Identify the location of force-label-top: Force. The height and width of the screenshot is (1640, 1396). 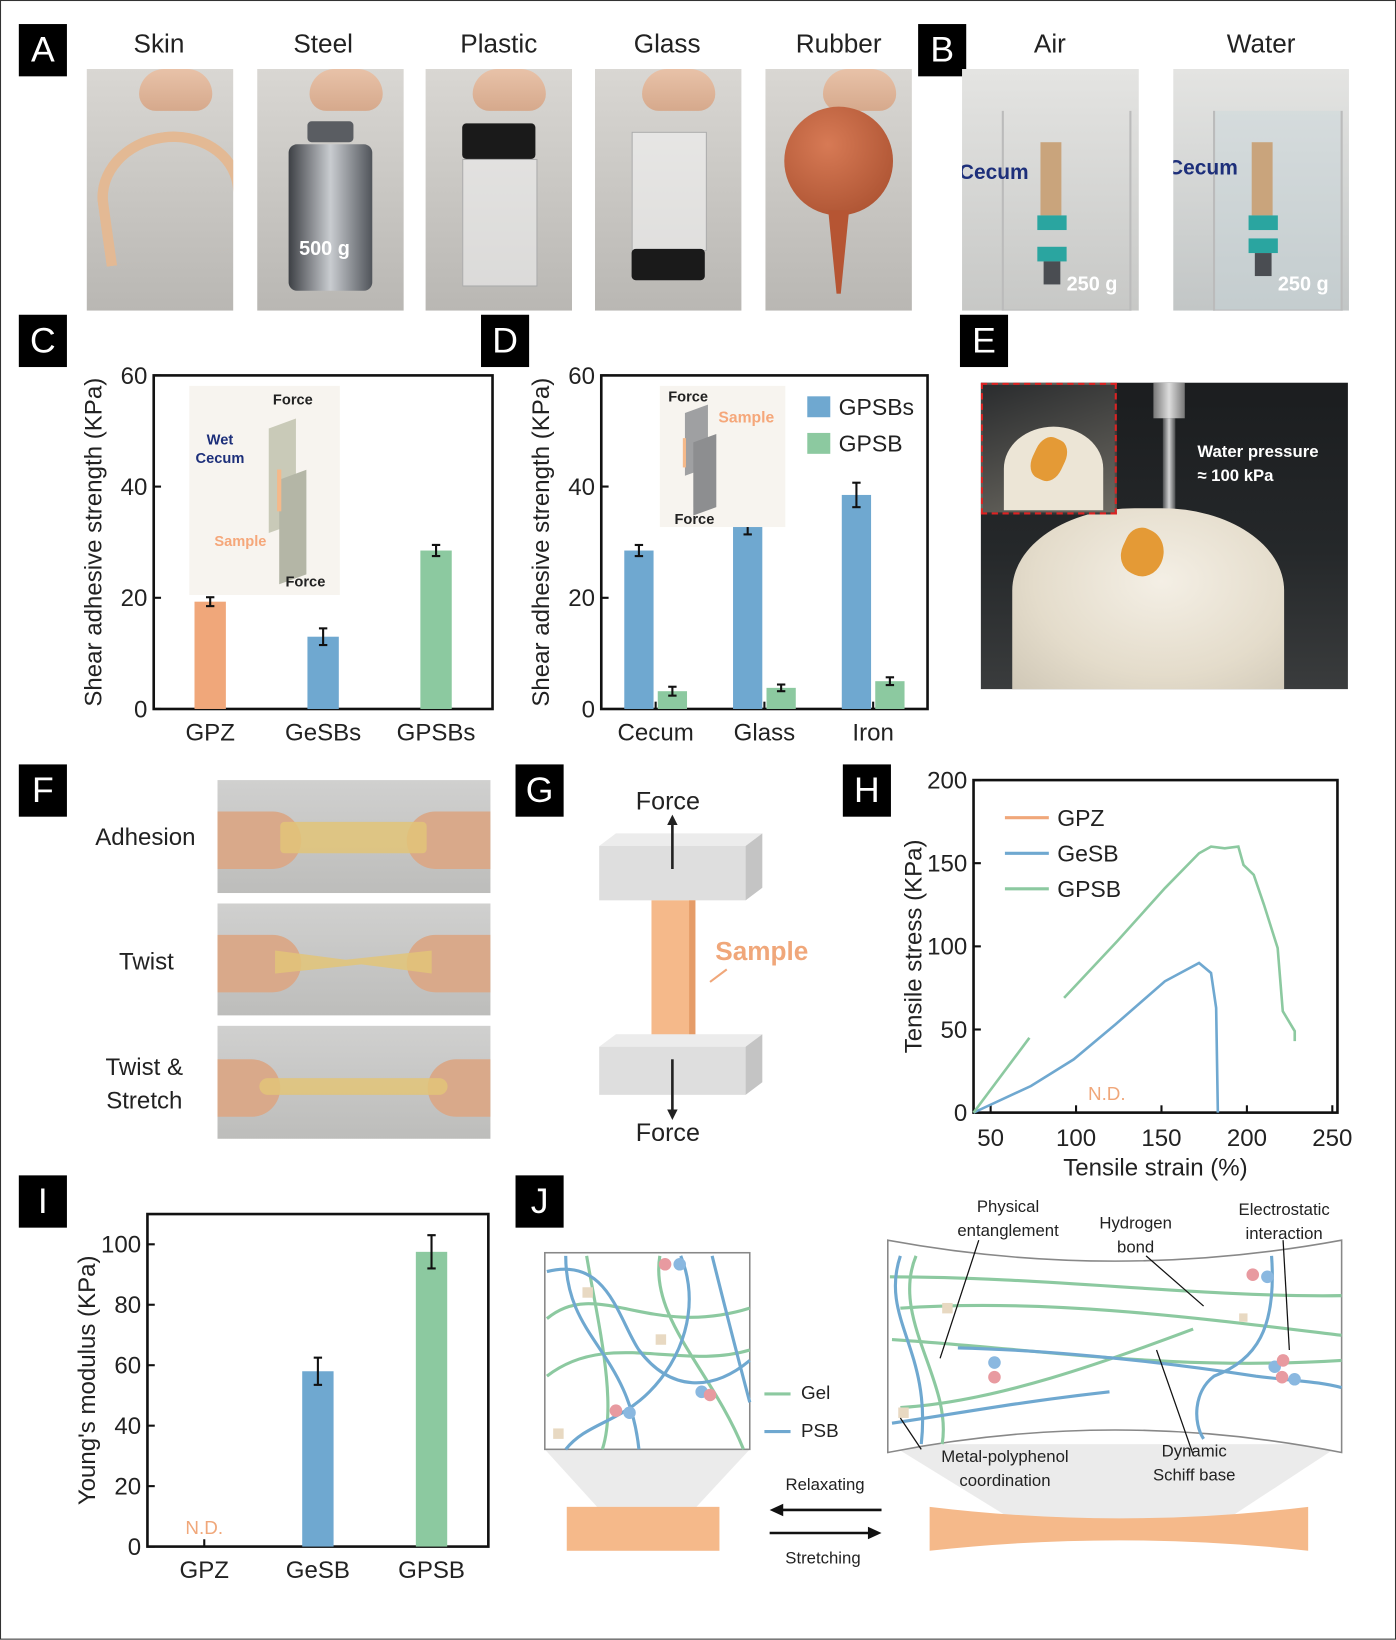
(667, 801).